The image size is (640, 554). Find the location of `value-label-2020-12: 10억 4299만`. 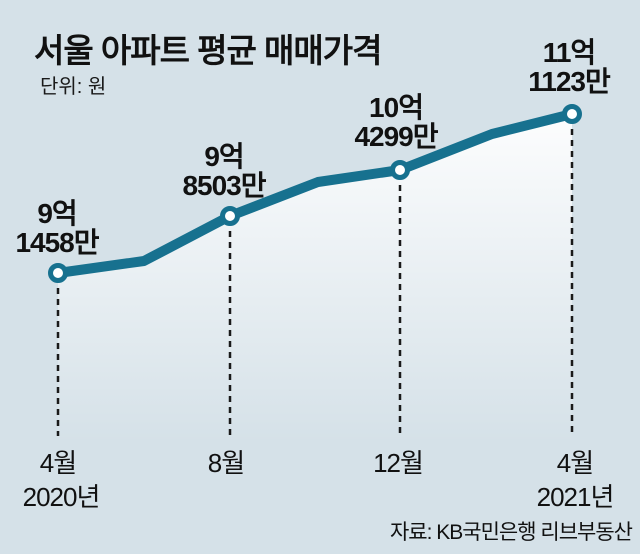

value-label-2020-12: 10억 4299만 is located at coordinates (396, 122).